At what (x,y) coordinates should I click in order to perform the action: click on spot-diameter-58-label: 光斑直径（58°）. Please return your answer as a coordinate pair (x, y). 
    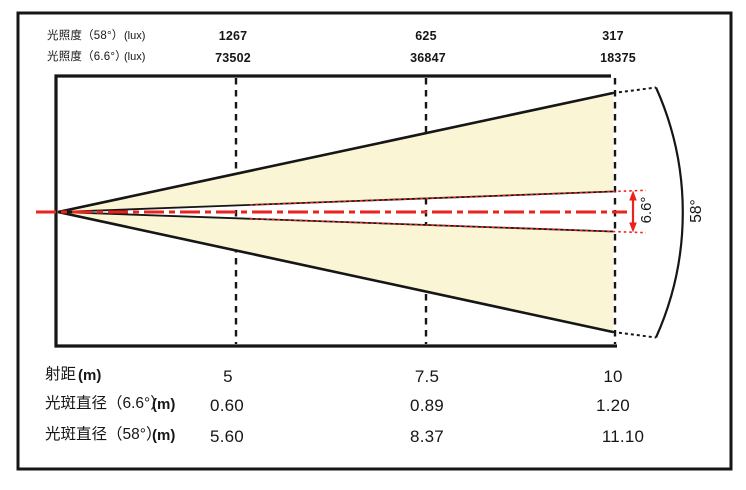
    Looking at the image, I should click on (103, 434).